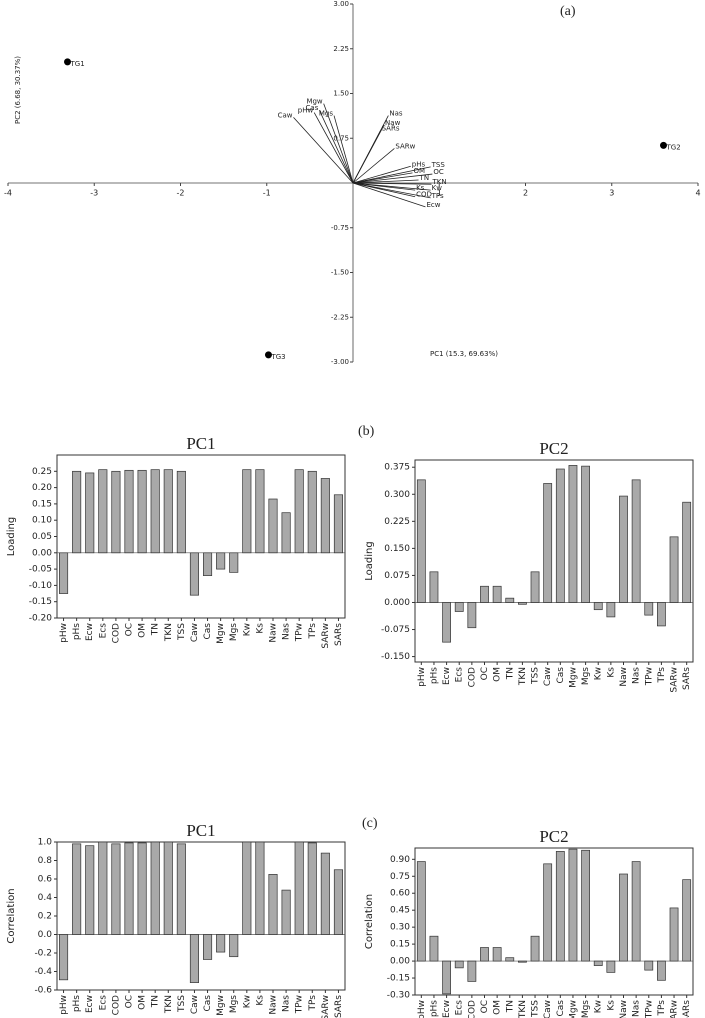  What do you see at coordinates (143, 630) in the screenshot?
I see `x-tick-label: OM` at bounding box center [143, 630].